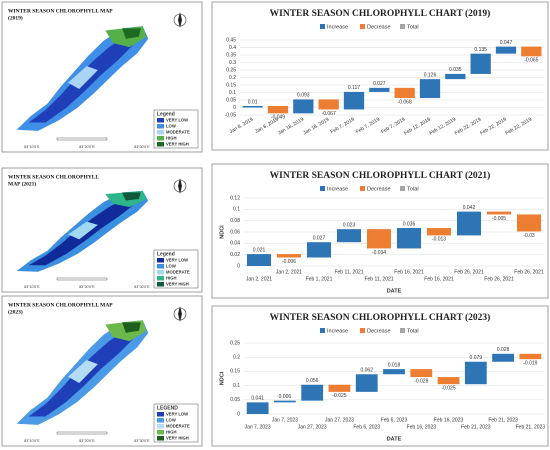  Describe the element at coordinates (222, 378) in the screenshot. I see `y-axis-label: NDCI` at that location.